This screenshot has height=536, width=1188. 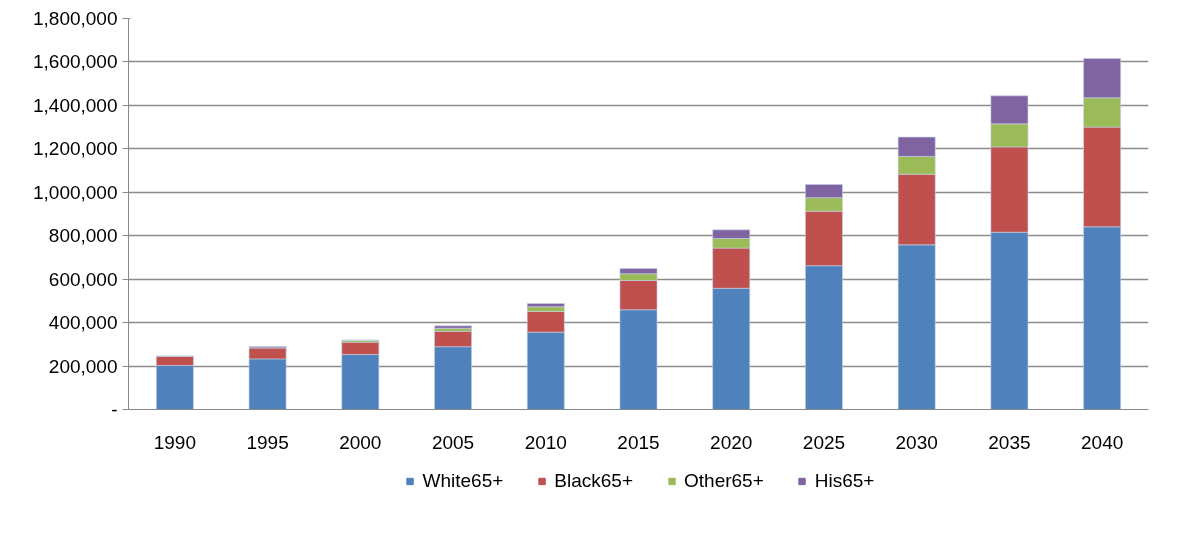 I want to click on y-tick-label: 1,400,000, so click(x=75, y=105).